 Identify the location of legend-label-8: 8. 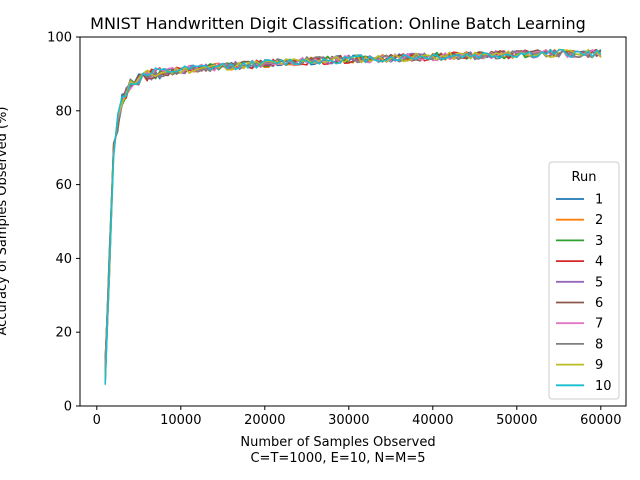
(599, 344).